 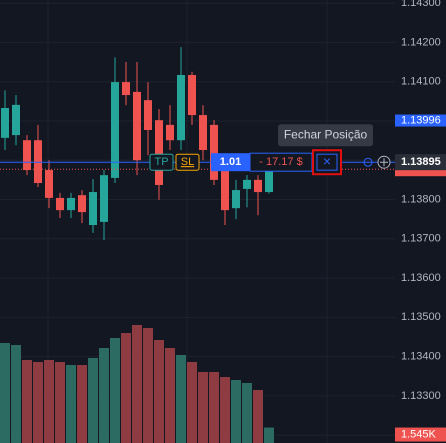 I want to click on price-label: 1.13895, so click(x=421, y=162).